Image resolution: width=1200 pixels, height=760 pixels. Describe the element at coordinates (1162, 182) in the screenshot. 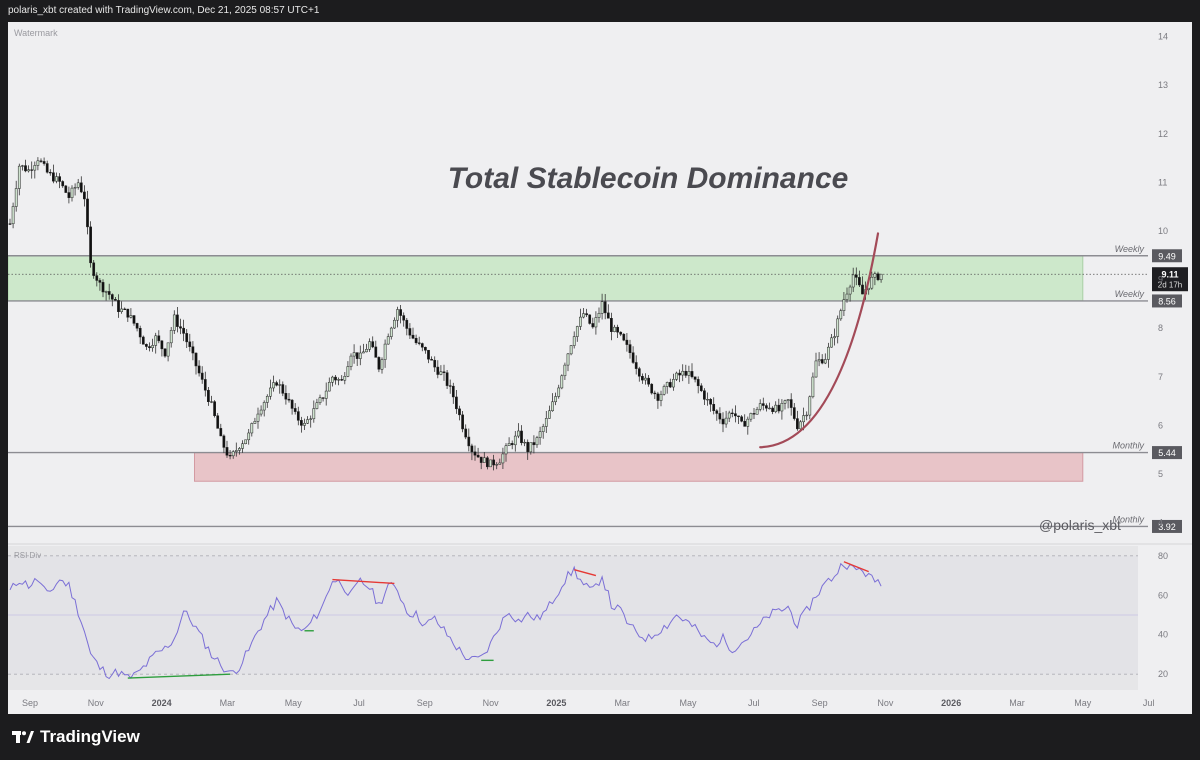

I see `y-tick-label: 11` at that location.